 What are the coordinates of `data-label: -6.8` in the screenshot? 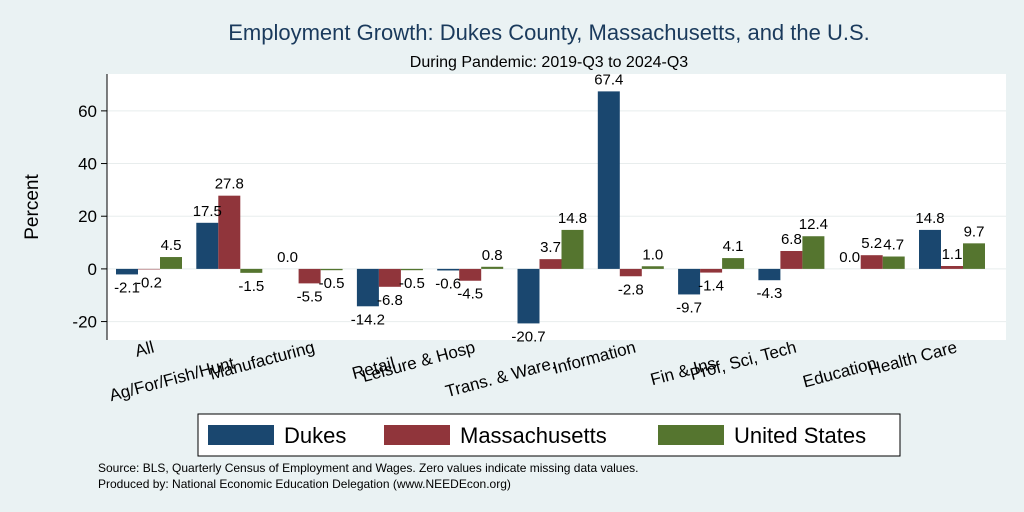 It's located at (390, 300).